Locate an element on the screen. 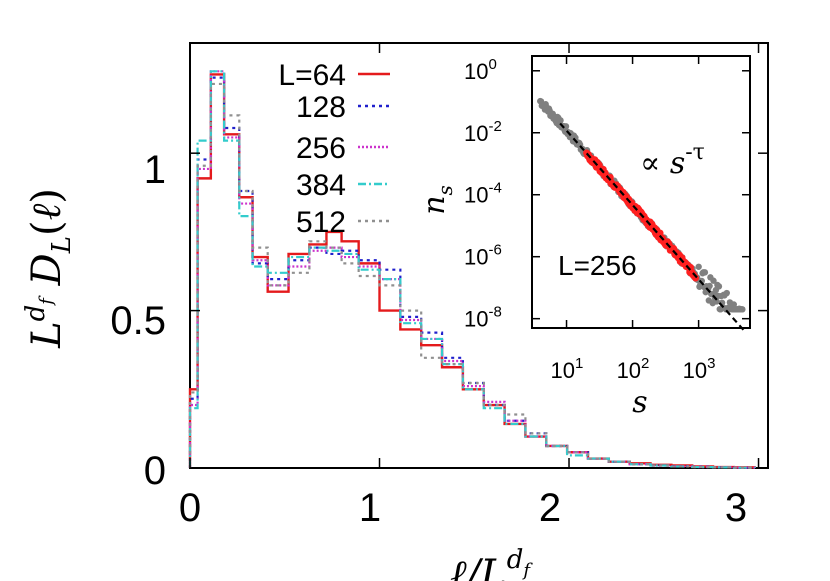 The width and height of the screenshot is (830, 581). legend-label: 256 is located at coordinates (321, 148).